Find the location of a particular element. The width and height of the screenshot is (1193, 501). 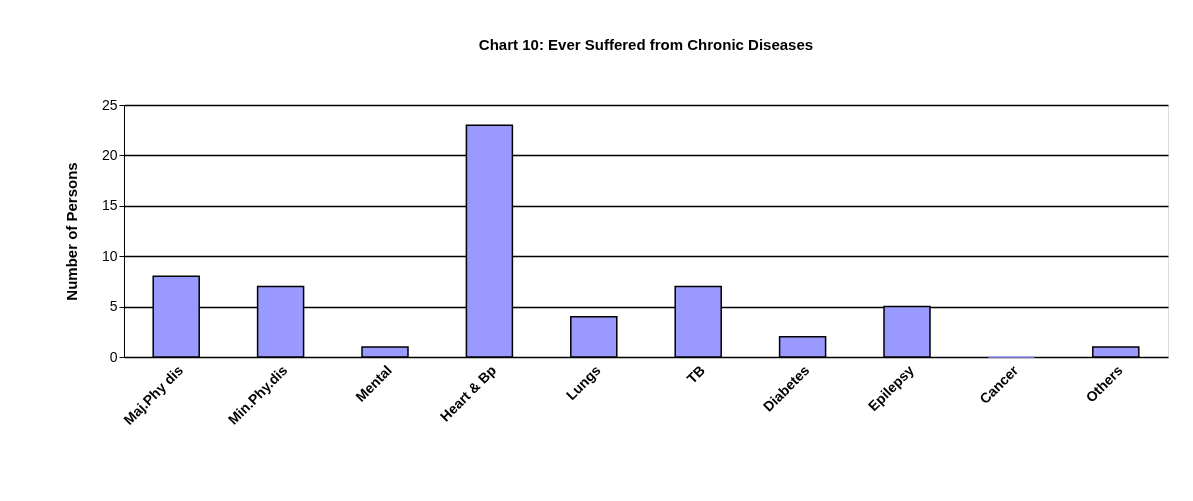

y-tick-label: 15 is located at coordinates (109, 205).